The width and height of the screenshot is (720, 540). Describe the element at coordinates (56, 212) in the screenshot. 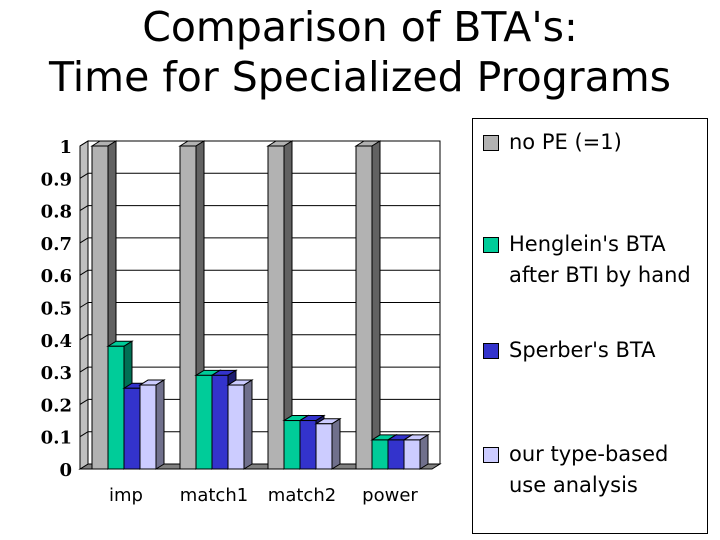

I see `y-tick-label-0-8: 0.8` at that location.